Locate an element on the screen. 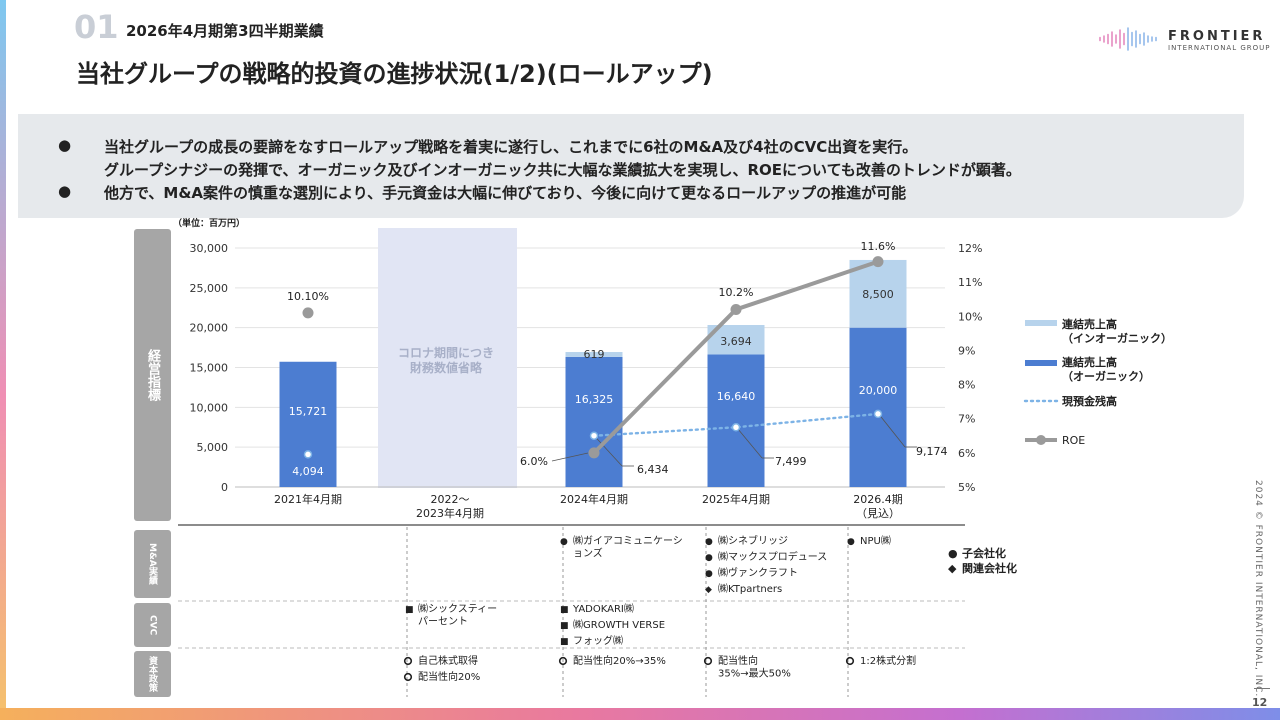  page-number-rule is located at coordinates (1262, 688).